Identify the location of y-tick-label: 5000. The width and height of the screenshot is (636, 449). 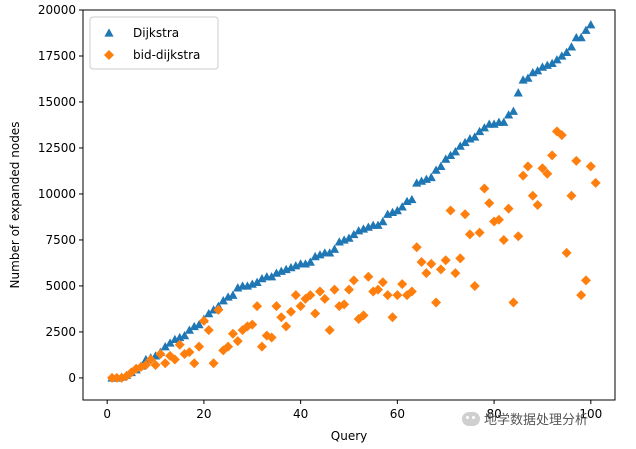
(60, 286).